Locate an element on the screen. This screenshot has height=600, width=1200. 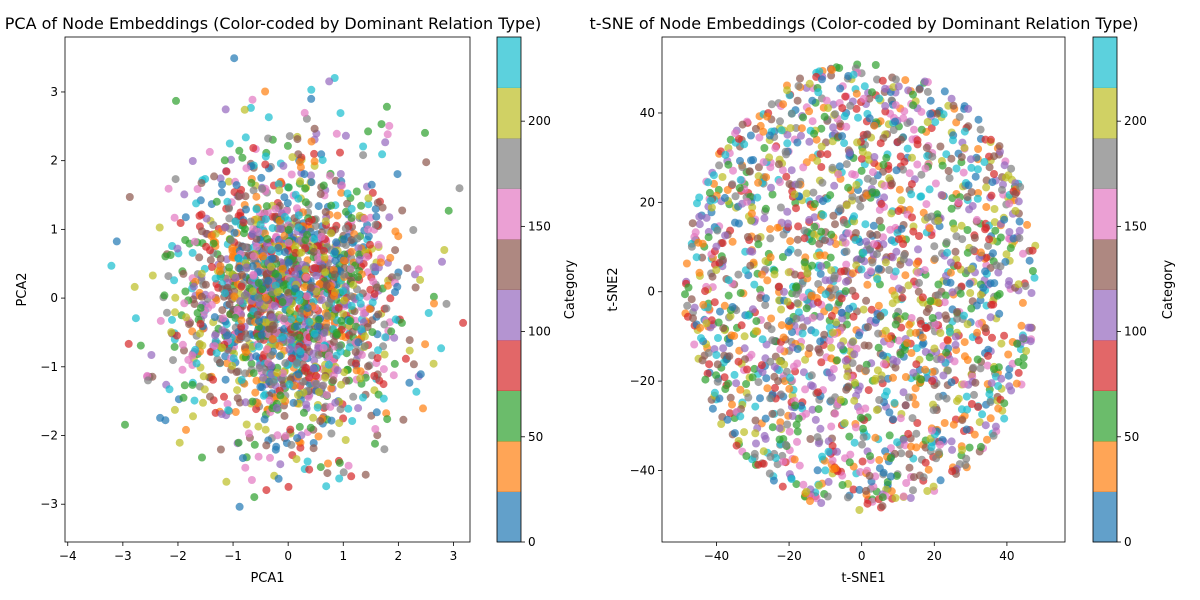
colorbar-segment is located at coordinates (509, 517).